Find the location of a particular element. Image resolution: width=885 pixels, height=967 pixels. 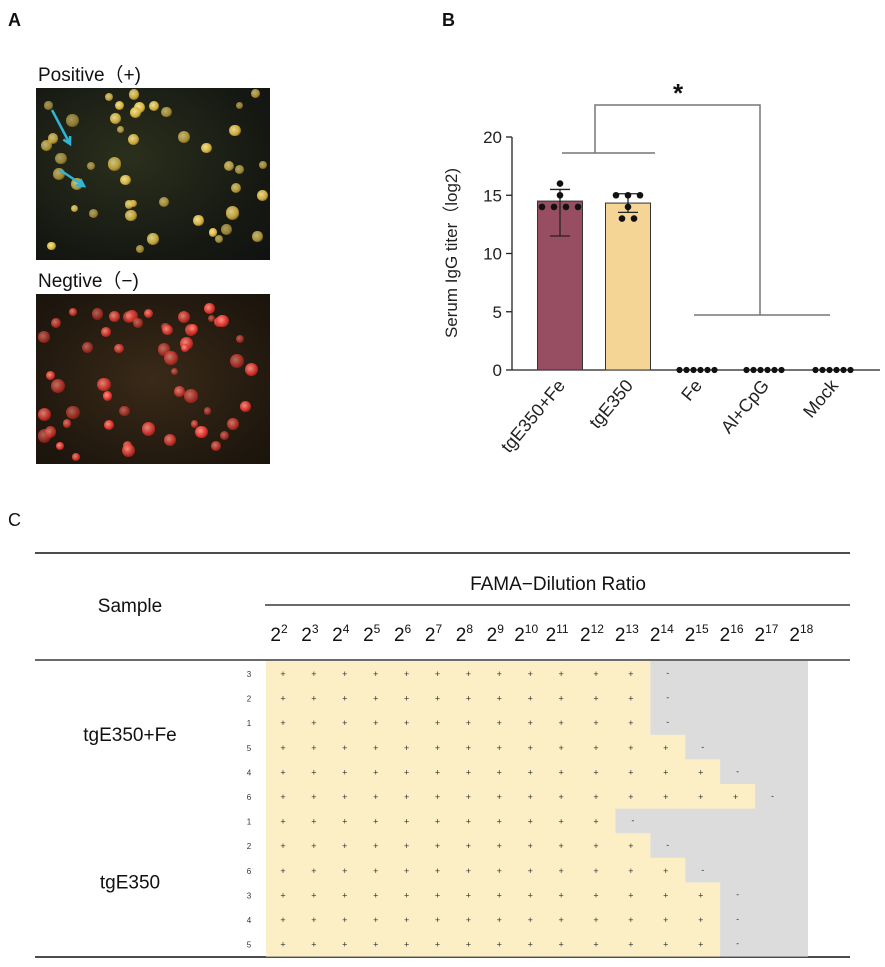

dilution-header: 28 is located at coordinates (465, 634).